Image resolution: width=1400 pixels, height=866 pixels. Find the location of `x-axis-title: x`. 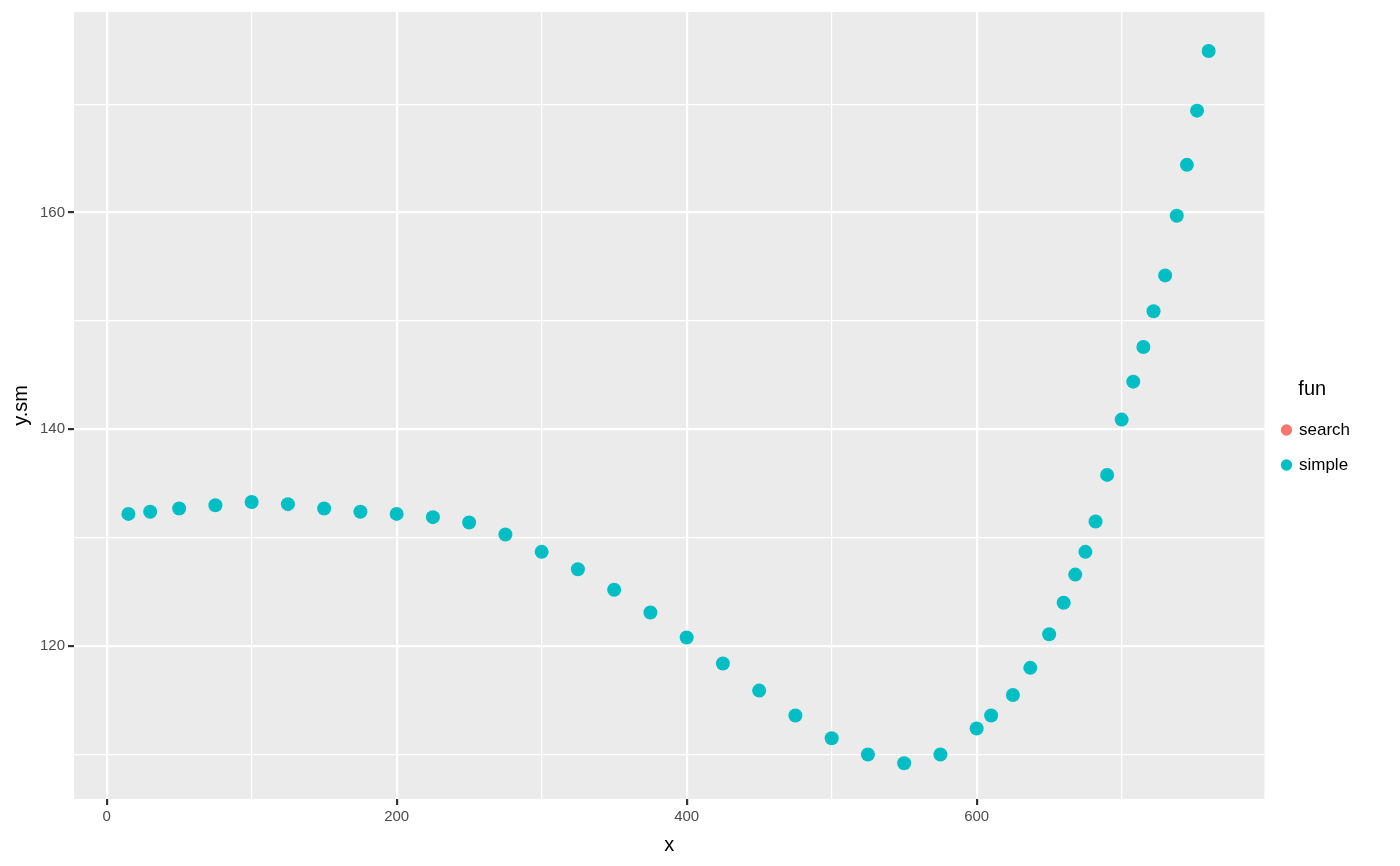

x-axis-title: x is located at coordinates (669, 843).